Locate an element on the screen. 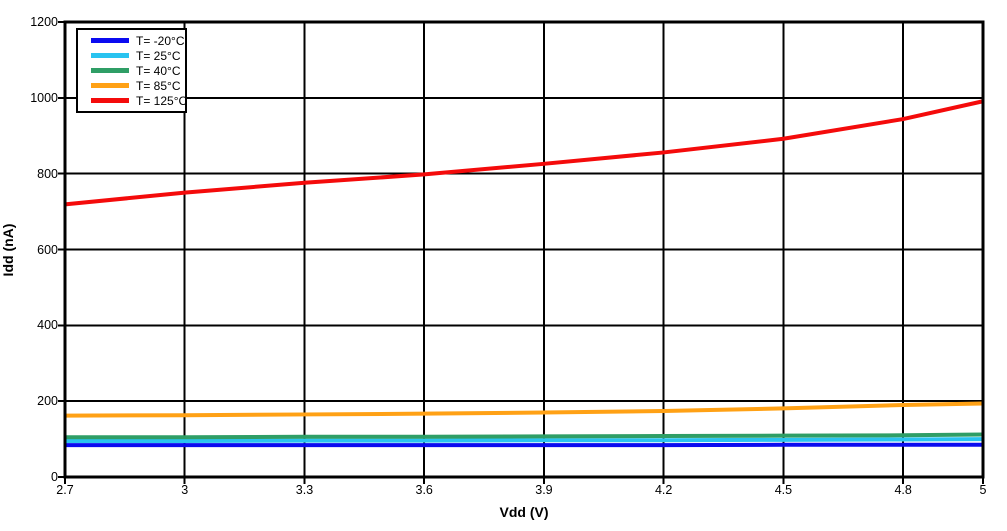 The height and width of the screenshot is (531, 1007). legend: T= -20°C T= 25°C T= 40°C T= 85°C T= 125°C is located at coordinates (131, 70).